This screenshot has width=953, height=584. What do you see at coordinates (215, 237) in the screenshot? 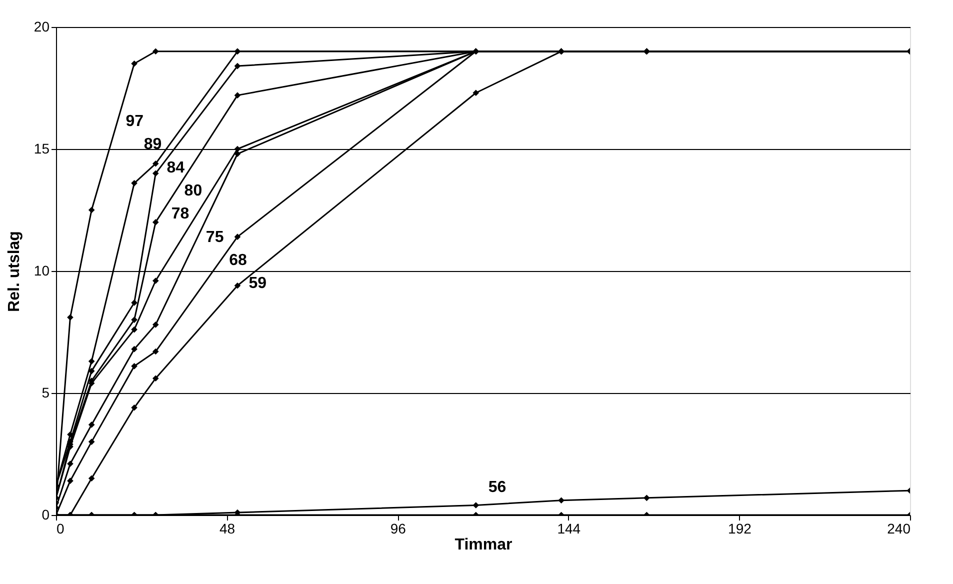
I see `series-label: 75` at bounding box center [215, 237].